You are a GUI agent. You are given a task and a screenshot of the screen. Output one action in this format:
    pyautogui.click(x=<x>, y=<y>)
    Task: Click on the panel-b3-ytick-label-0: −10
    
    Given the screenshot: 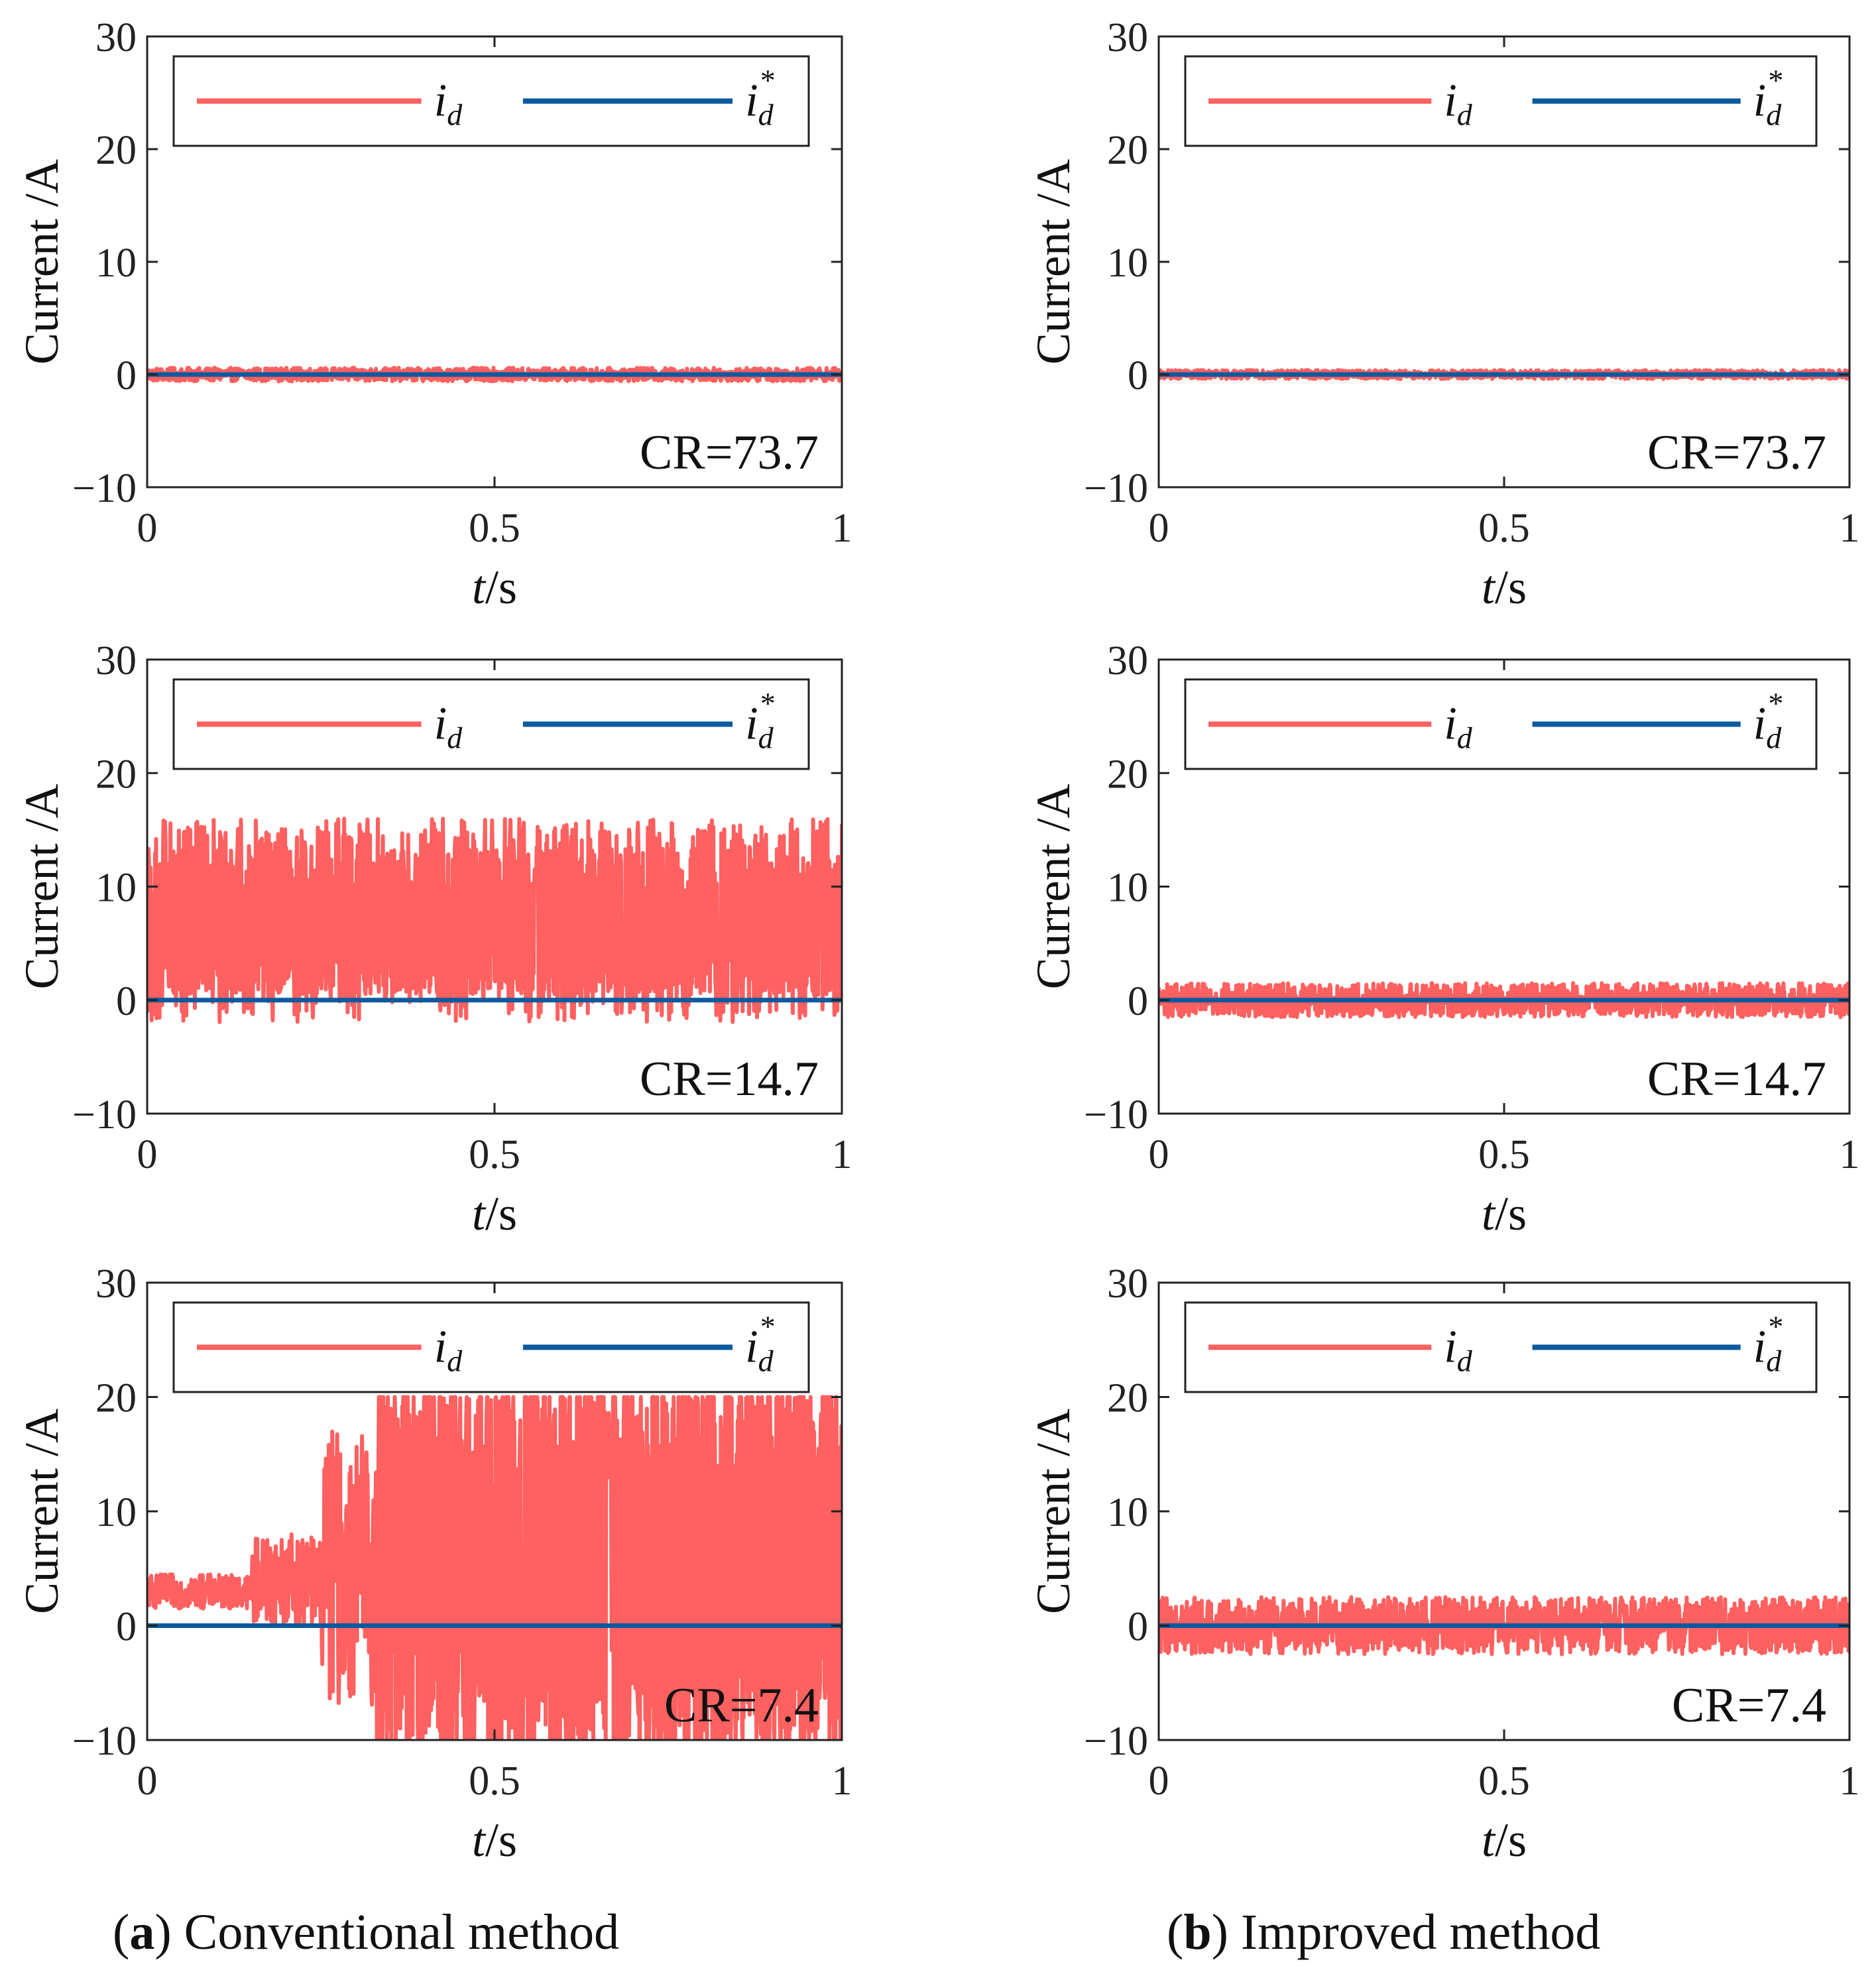 What is the action you would take?
    pyautogui.click(x=1116, y=1742)
    